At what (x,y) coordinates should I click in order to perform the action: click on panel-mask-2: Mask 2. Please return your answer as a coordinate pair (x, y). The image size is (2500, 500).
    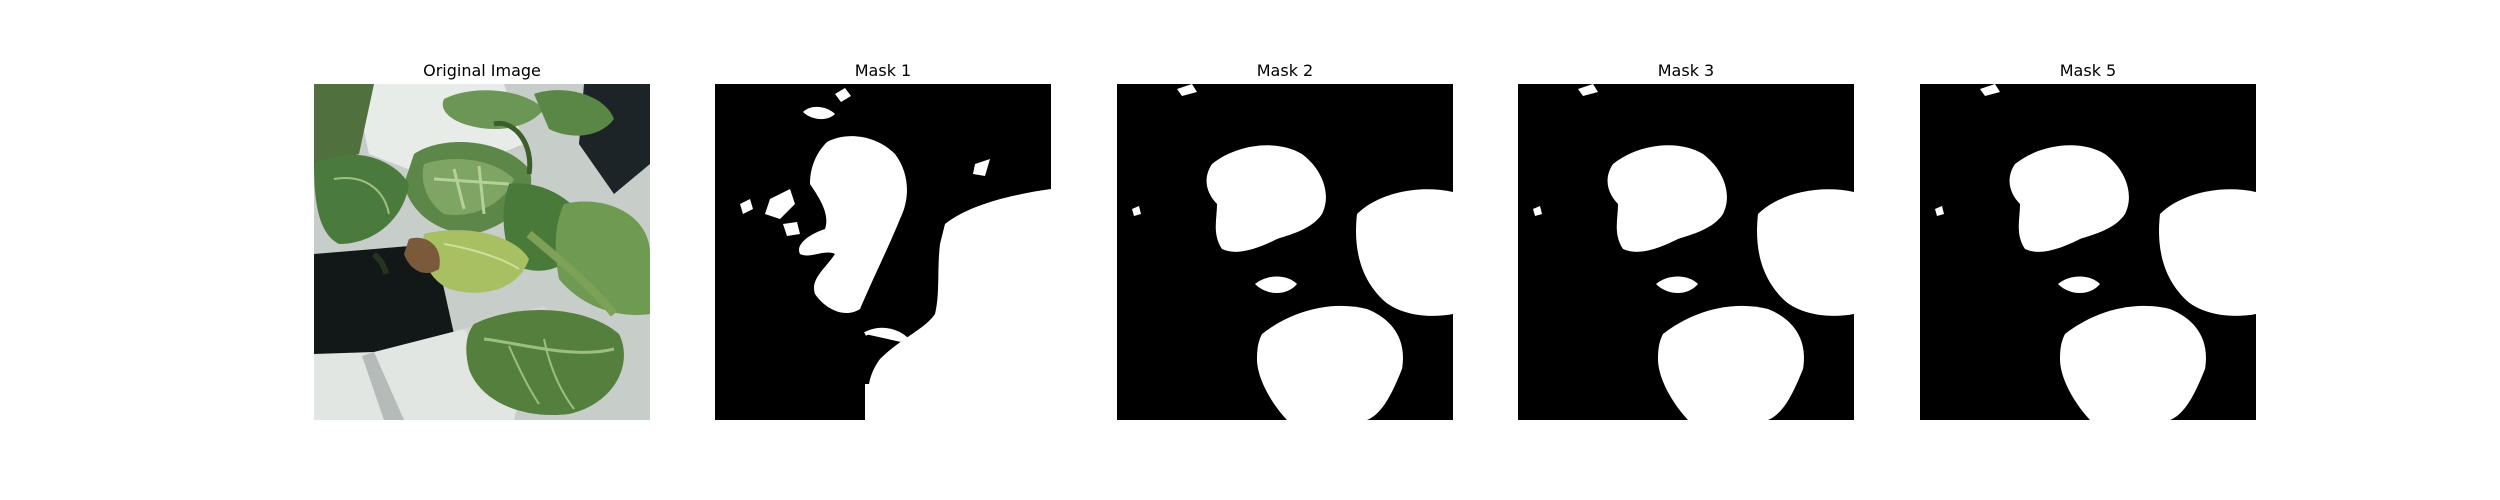
    Looking at the image, I should click on (1285, 239).